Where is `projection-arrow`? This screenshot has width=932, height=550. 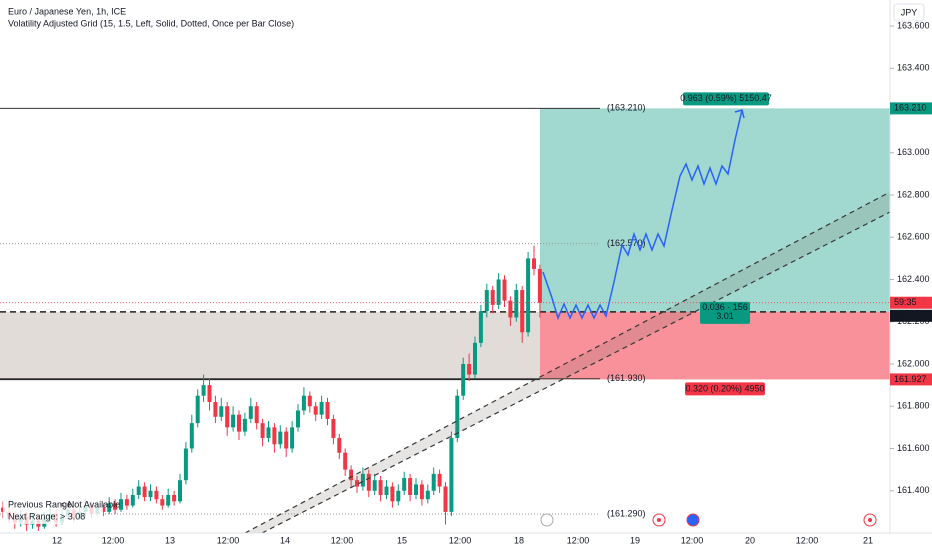
projection-arrow is located at coordinates (739, 114).